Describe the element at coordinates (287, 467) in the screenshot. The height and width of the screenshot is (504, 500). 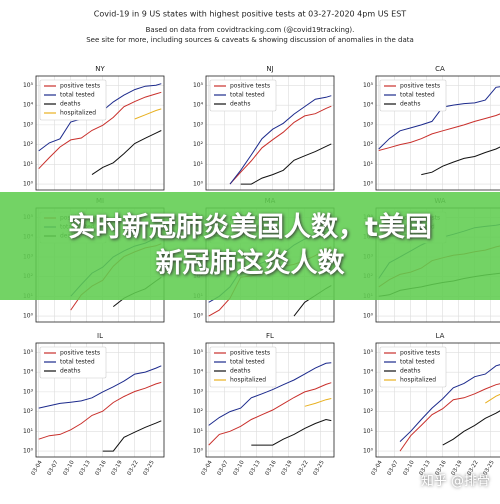
I see `x-tick-label: 03-19` at that location.